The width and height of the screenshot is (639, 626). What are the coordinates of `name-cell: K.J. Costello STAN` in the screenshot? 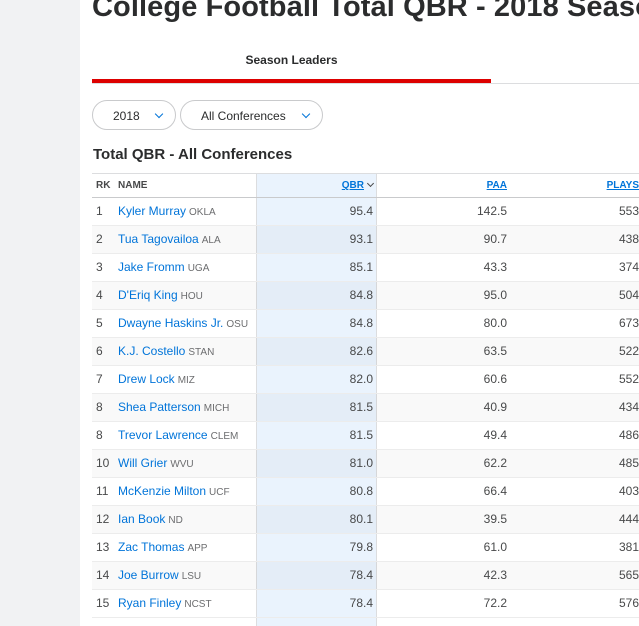 It's located at (166, 352).